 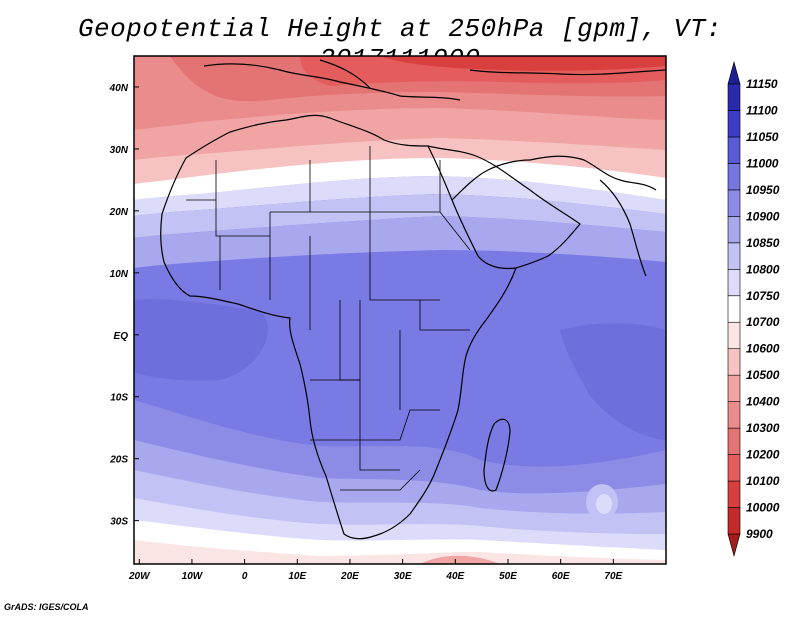 I want to click on colorbar-label: 10600, so click(x=763, y=349).